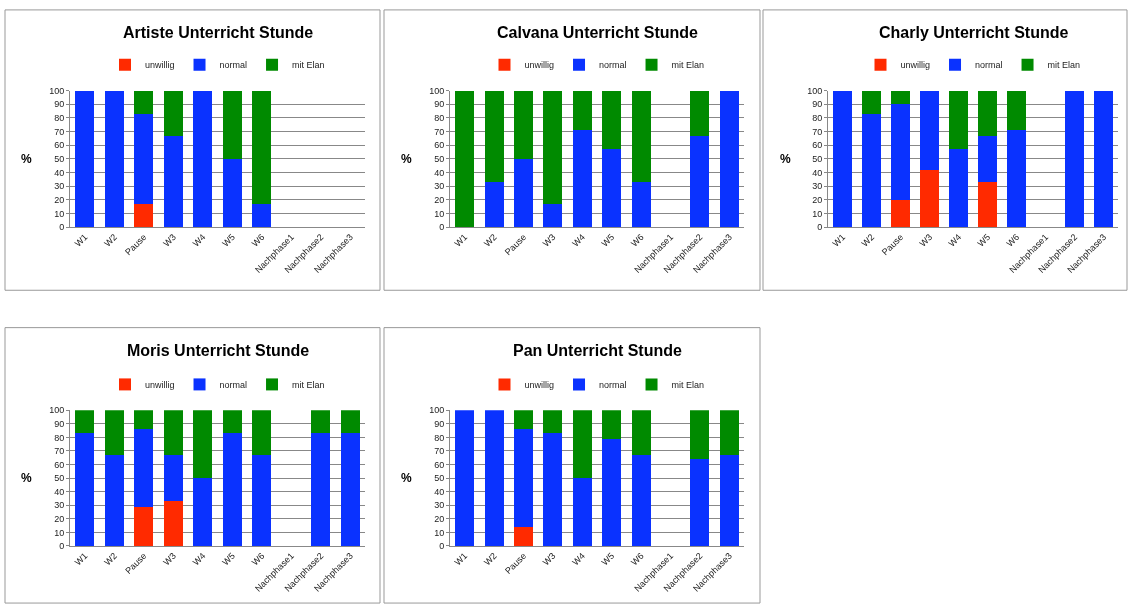  I want to click on x-tick-label: W4, so click(578, 559).